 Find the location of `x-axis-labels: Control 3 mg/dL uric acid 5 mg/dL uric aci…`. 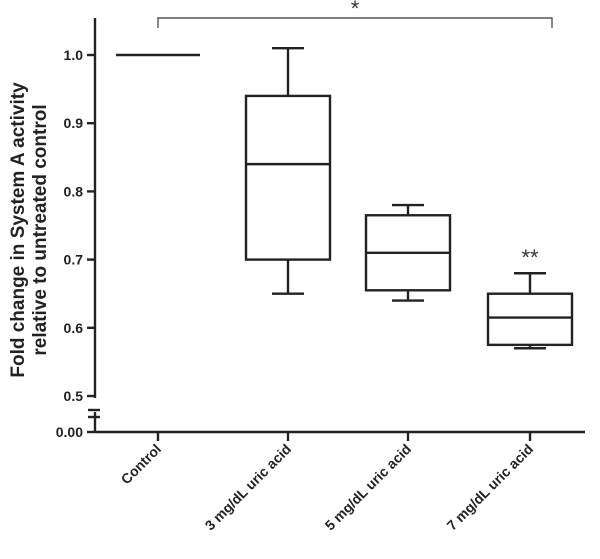

x-axis-labels: Control 3 mg/dL uric acid 5 mg/dL uric aci… is located at coordinates (327, 483).